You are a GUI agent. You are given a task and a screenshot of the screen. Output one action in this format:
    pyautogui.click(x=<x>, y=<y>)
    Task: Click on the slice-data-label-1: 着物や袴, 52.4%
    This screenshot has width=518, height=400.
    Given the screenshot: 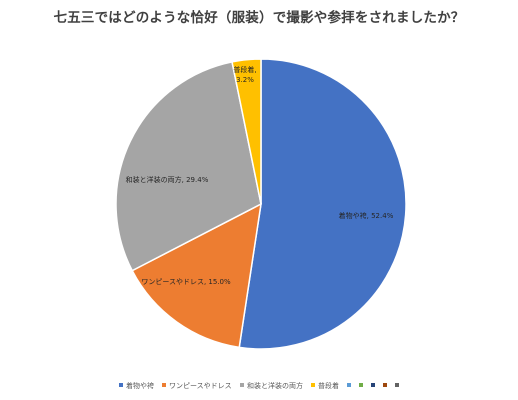 What is the action you would take?
    pyautogui.click(x=366, y=215)
    